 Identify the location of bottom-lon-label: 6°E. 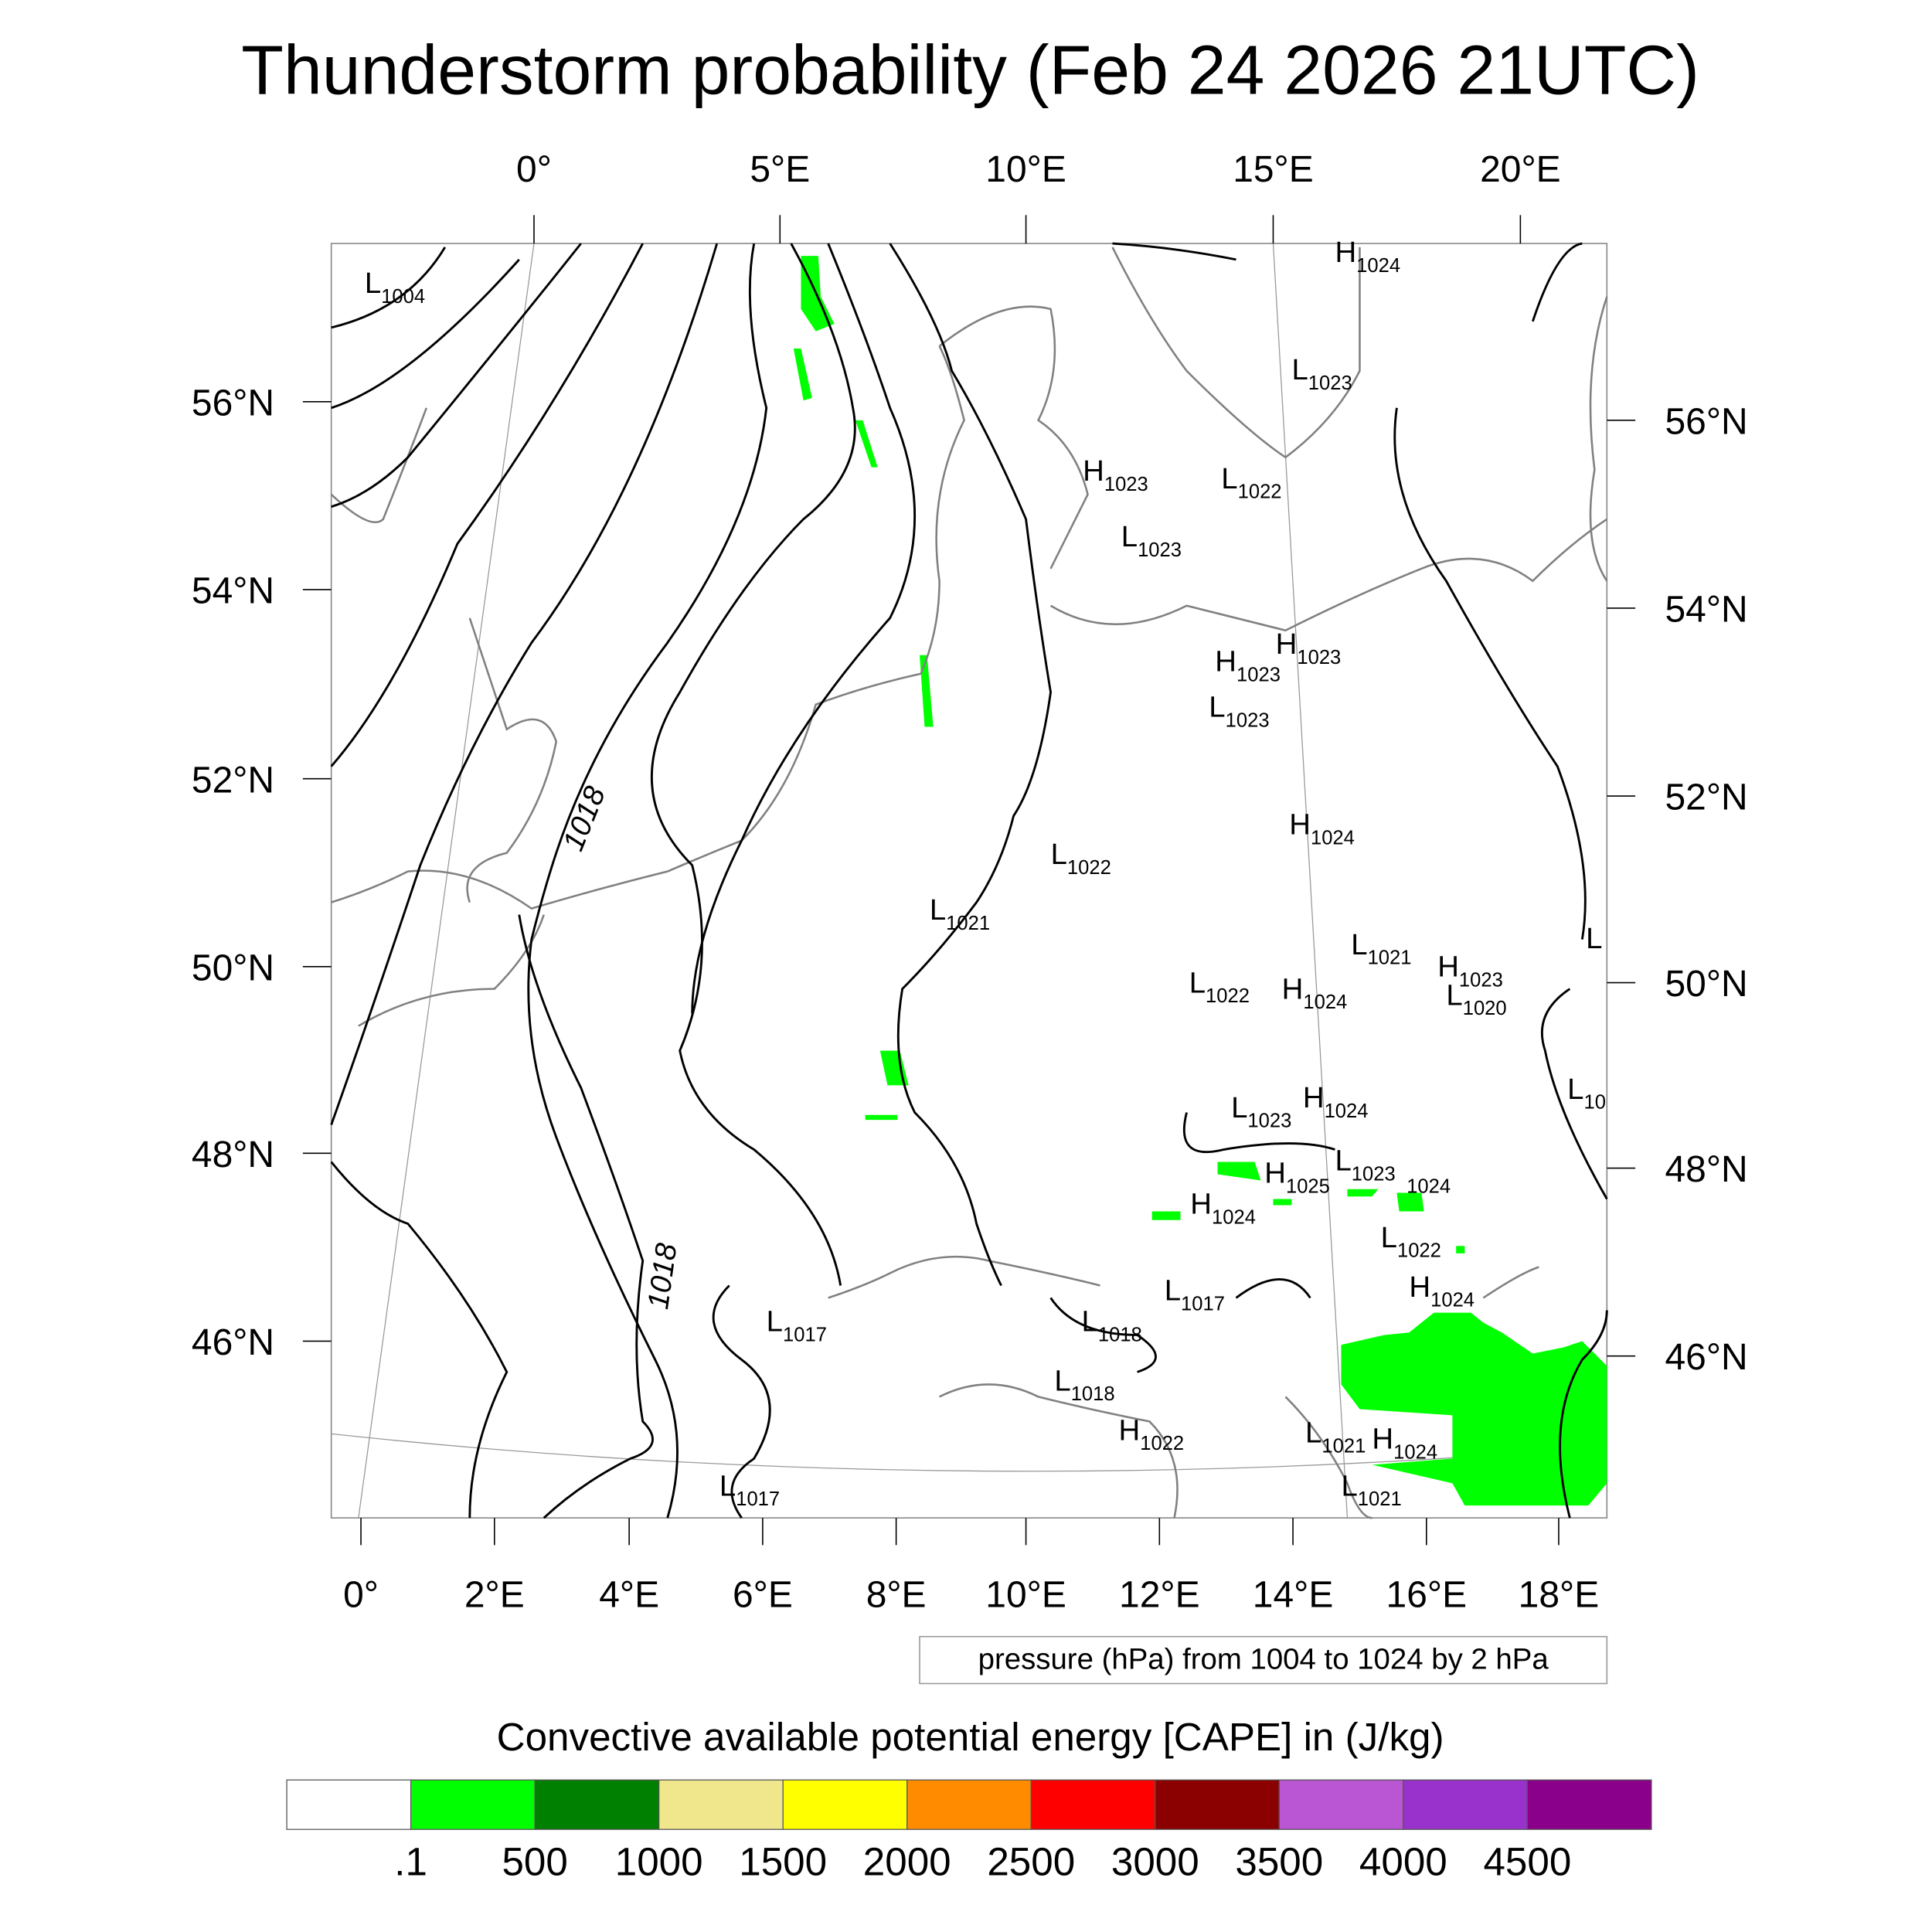
(763, 1595).